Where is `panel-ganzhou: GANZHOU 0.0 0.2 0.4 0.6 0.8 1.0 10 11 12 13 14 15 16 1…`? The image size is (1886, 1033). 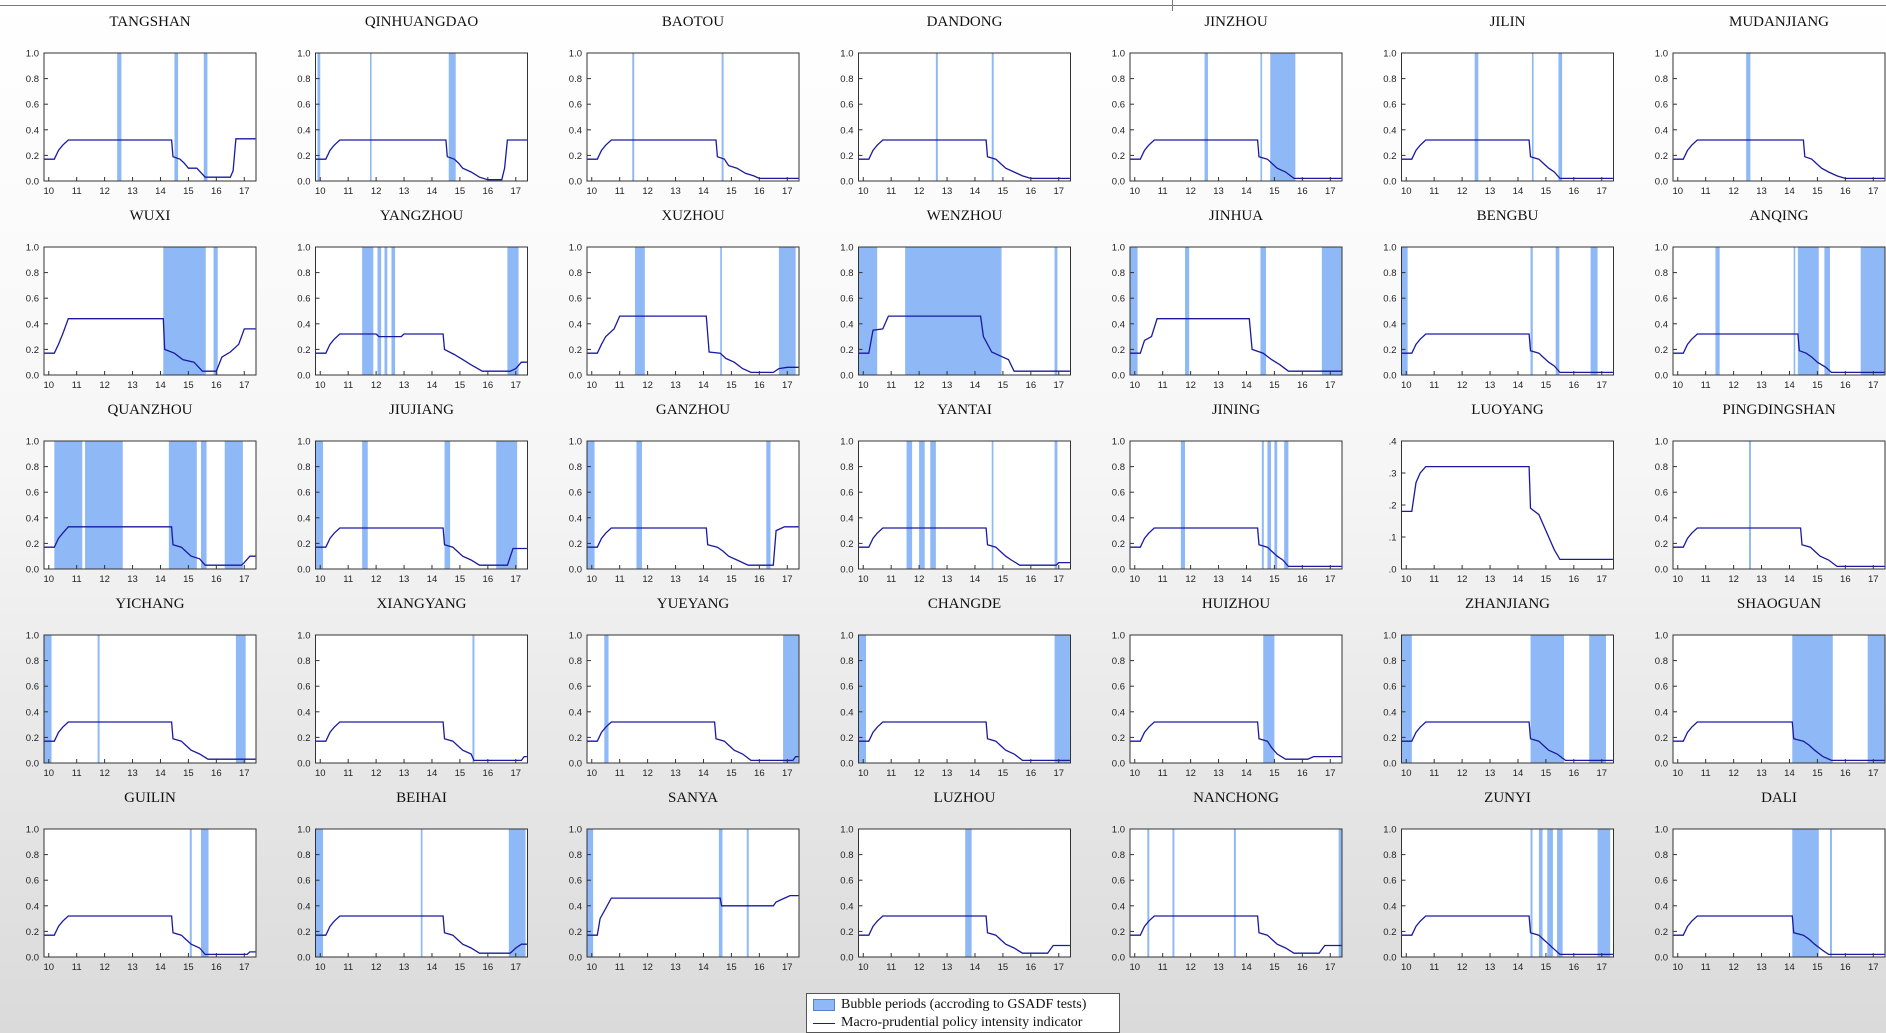 panel-ganzhou: GANZHOU 0.0 0.2 0.4 0.6 0.8 1.0 10 11 12 13 14 15 16 1… is located at coordinates (684, 493).